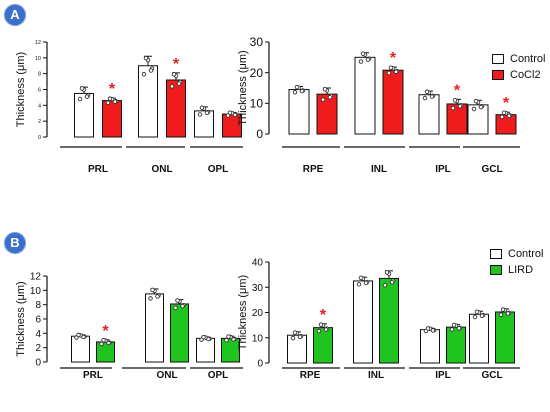 Image resolution: width=550 pixels, height=412 pixels. Describe the element at coordinates (39, 122) in the screenshot. I see `y-tick-label: 2` at that location.